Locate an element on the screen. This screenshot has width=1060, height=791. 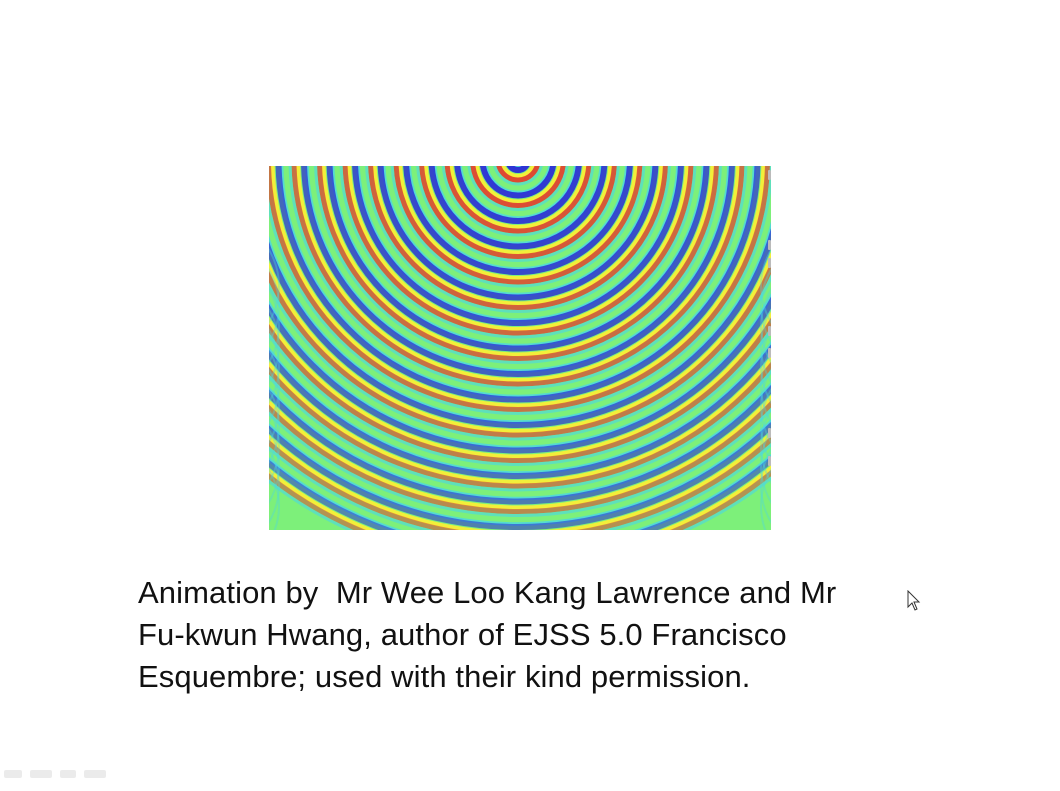
animation-edge-marks is located at coordinates (770, 348).